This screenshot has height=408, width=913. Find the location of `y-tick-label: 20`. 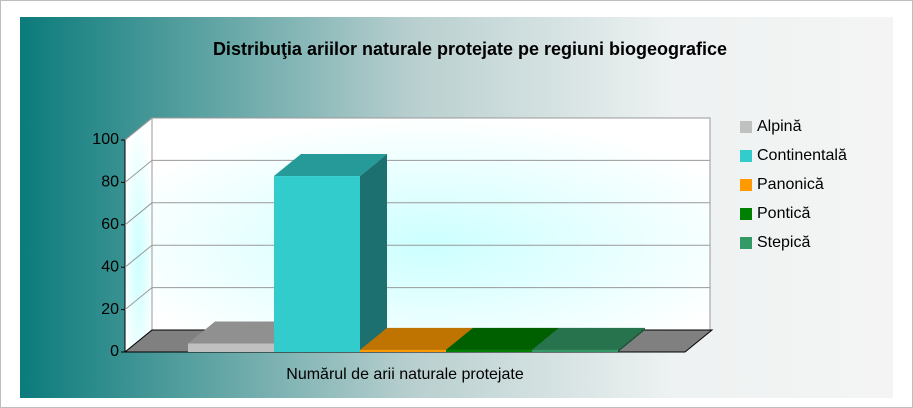

y-tick-label: 20 is located at coordinates (110, 309).